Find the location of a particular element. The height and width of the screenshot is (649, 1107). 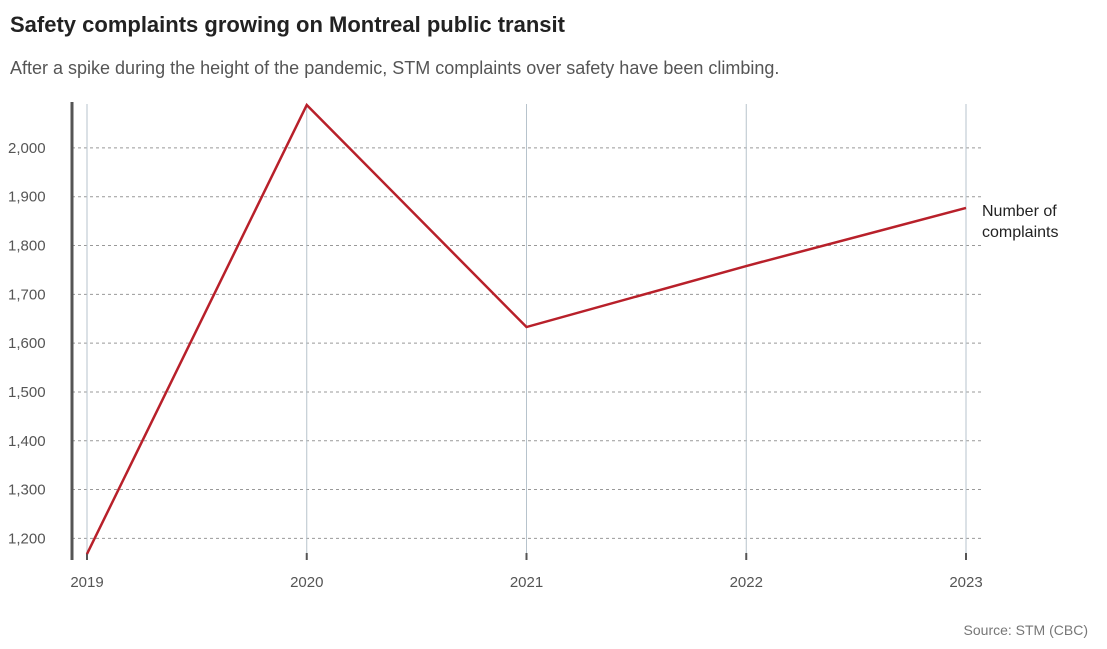

y-tick-label: 1,900 is located at coordinates (27, 197).